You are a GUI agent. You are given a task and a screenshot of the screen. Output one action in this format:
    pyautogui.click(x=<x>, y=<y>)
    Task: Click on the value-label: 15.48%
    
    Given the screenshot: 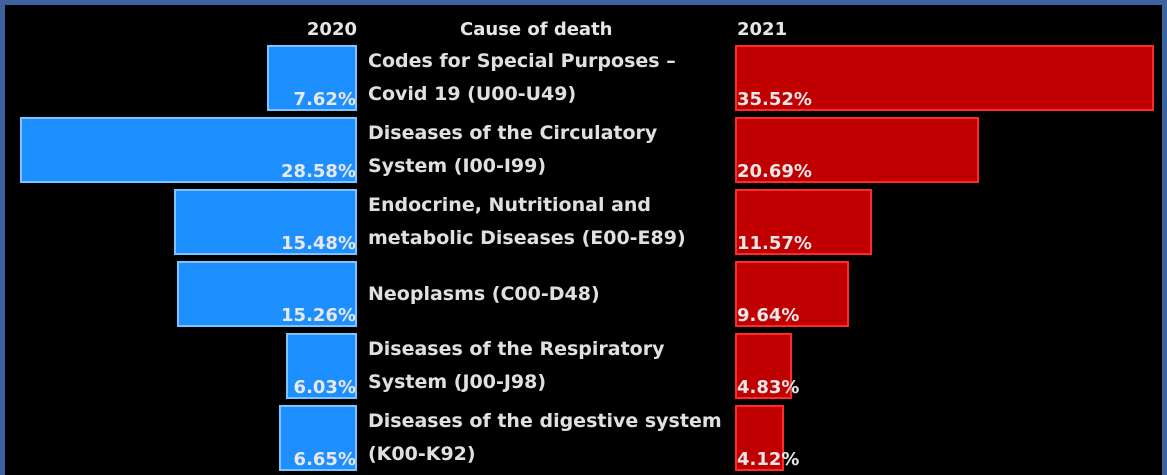 What is the action you would take?
    pyautogui.click(x=318, y=243)
    